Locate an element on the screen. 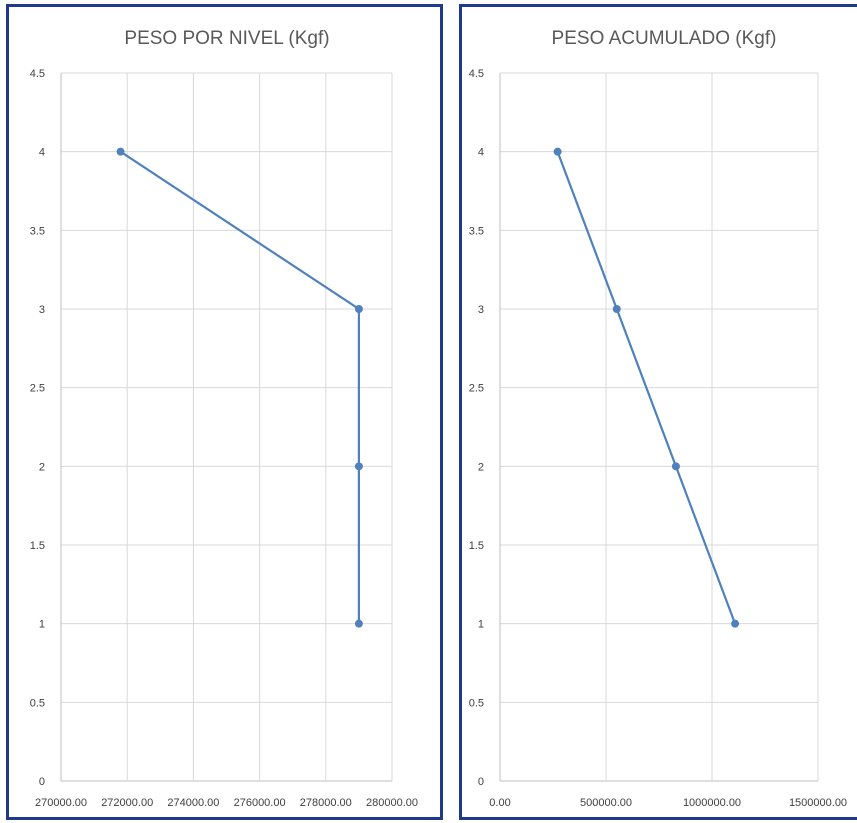  x-tick-label: 1500000.00 is located at coordinates (818, 803).